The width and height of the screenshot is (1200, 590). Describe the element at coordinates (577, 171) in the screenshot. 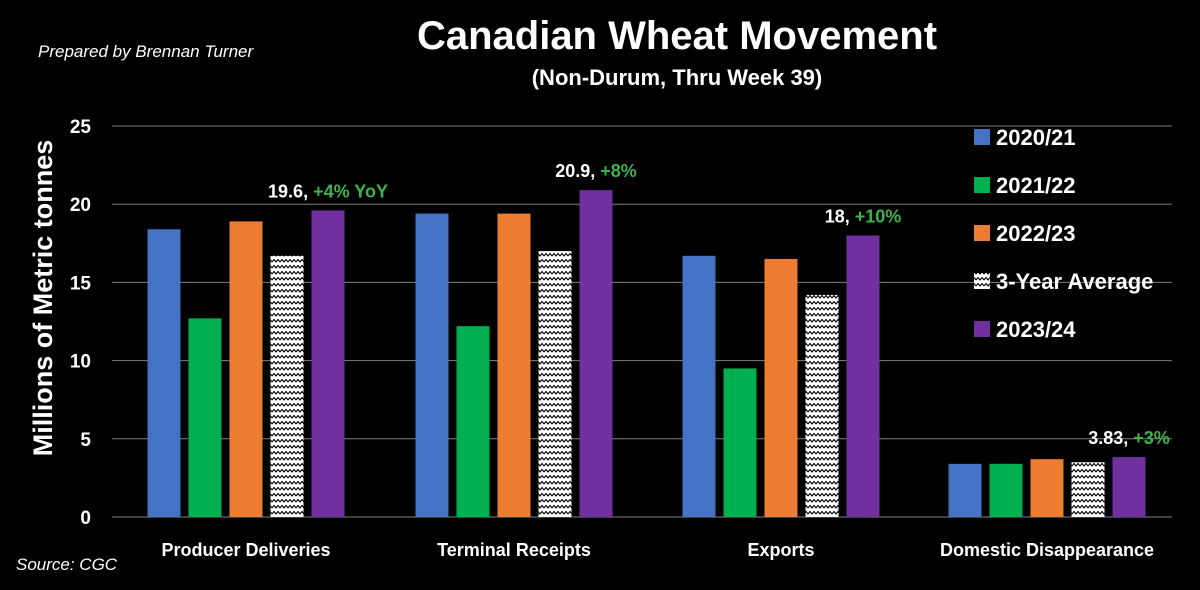

I see `annotation-value: 20.9,` at that location.